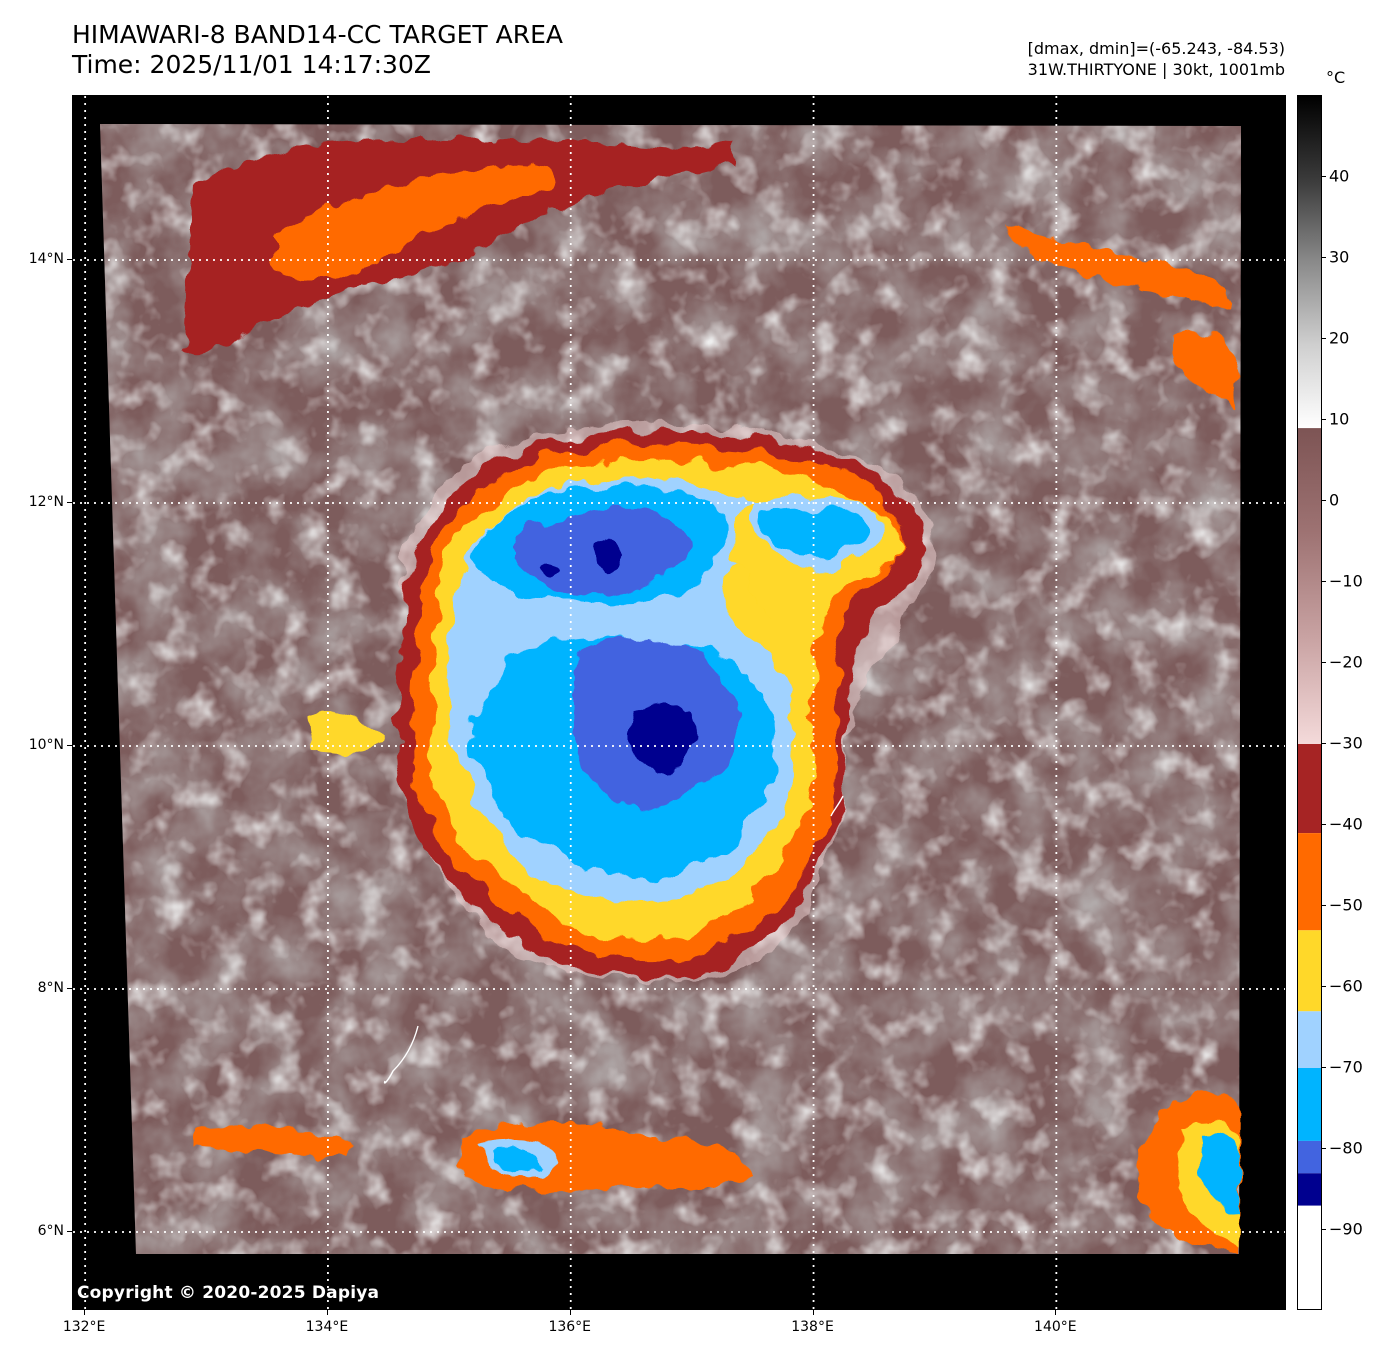 The height and width of the screenshot is (1359, 1390). Describe the element at coordinates (518, 1160) in the screenshot. I see `south-cluster-cold` at that location.